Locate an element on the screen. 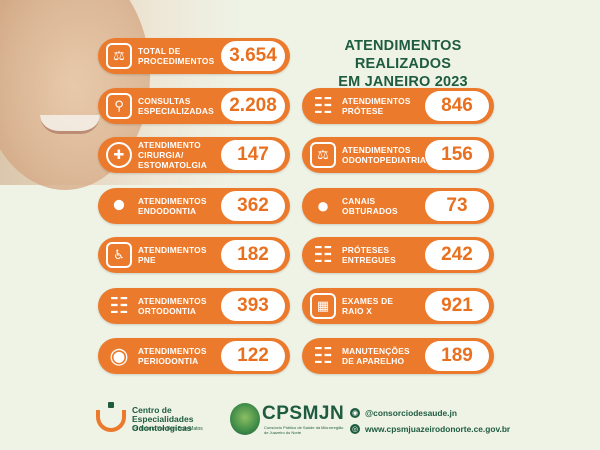 This screenshot has width=600, height=450. cpsmjn-name: CPSMJN is located at coordinates (303, 413).